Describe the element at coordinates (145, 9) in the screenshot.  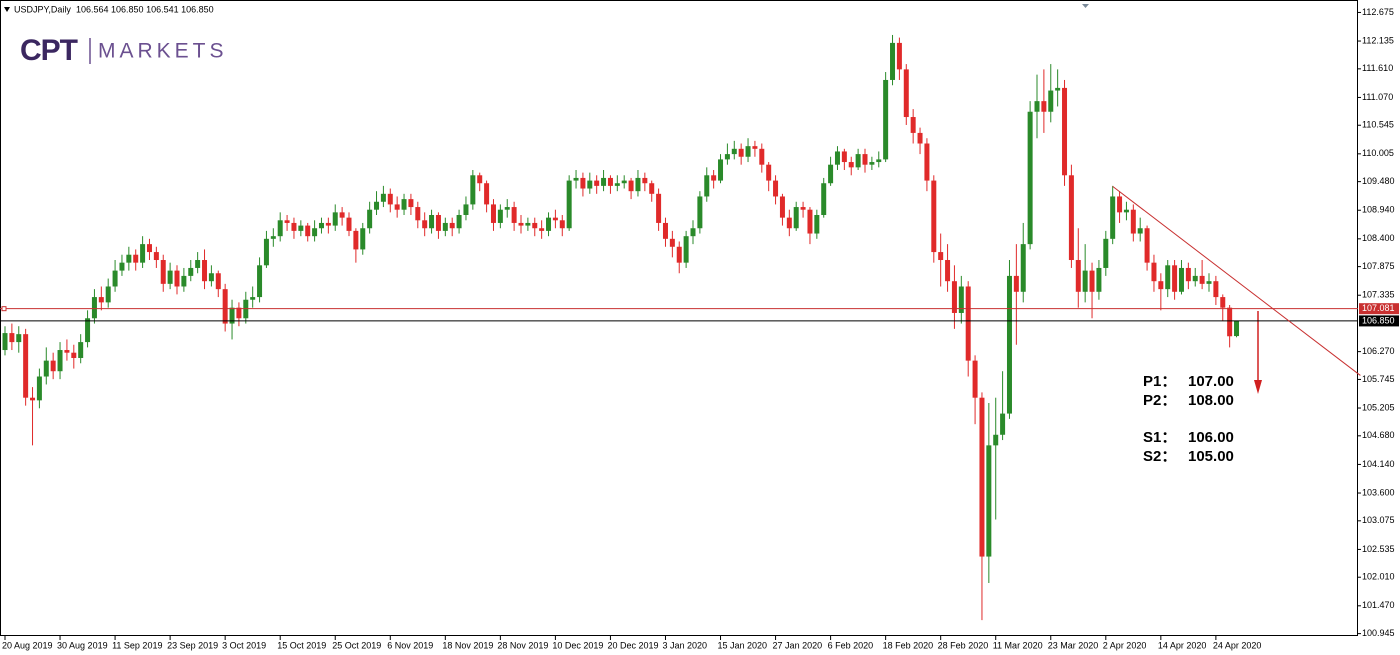
I see `quote: 106.564 106.850 106.541 106.850` at that location.